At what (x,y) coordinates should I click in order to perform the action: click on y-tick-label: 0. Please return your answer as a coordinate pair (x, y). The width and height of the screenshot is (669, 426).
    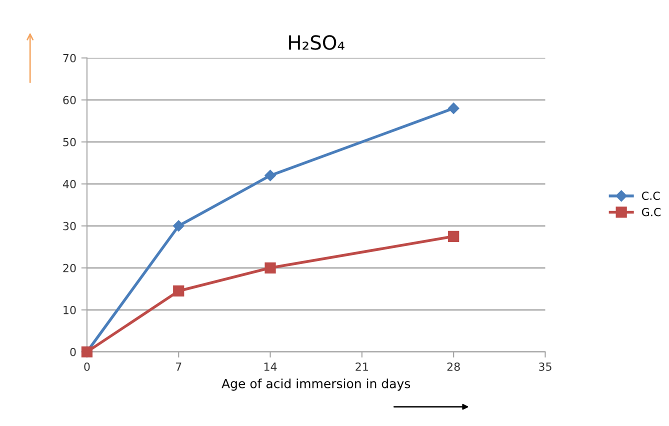
    Looking at the image, I should click on (73, 352).